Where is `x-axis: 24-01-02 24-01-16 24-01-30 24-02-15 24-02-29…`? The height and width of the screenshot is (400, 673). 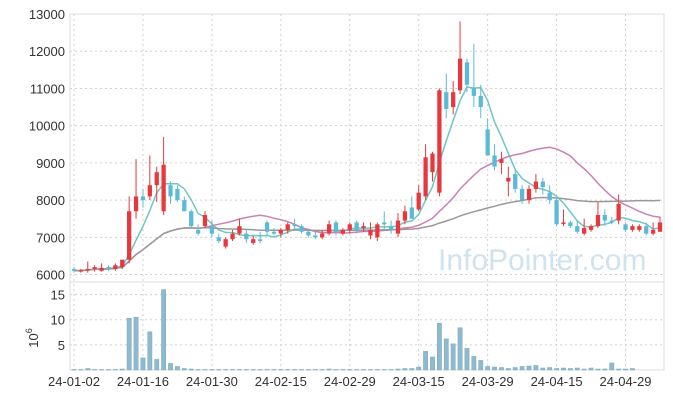 x-axis: 24-01-02 24-01-16 24-01-30 24-02-15 24-02-29… is located at coordinates (350, 381).